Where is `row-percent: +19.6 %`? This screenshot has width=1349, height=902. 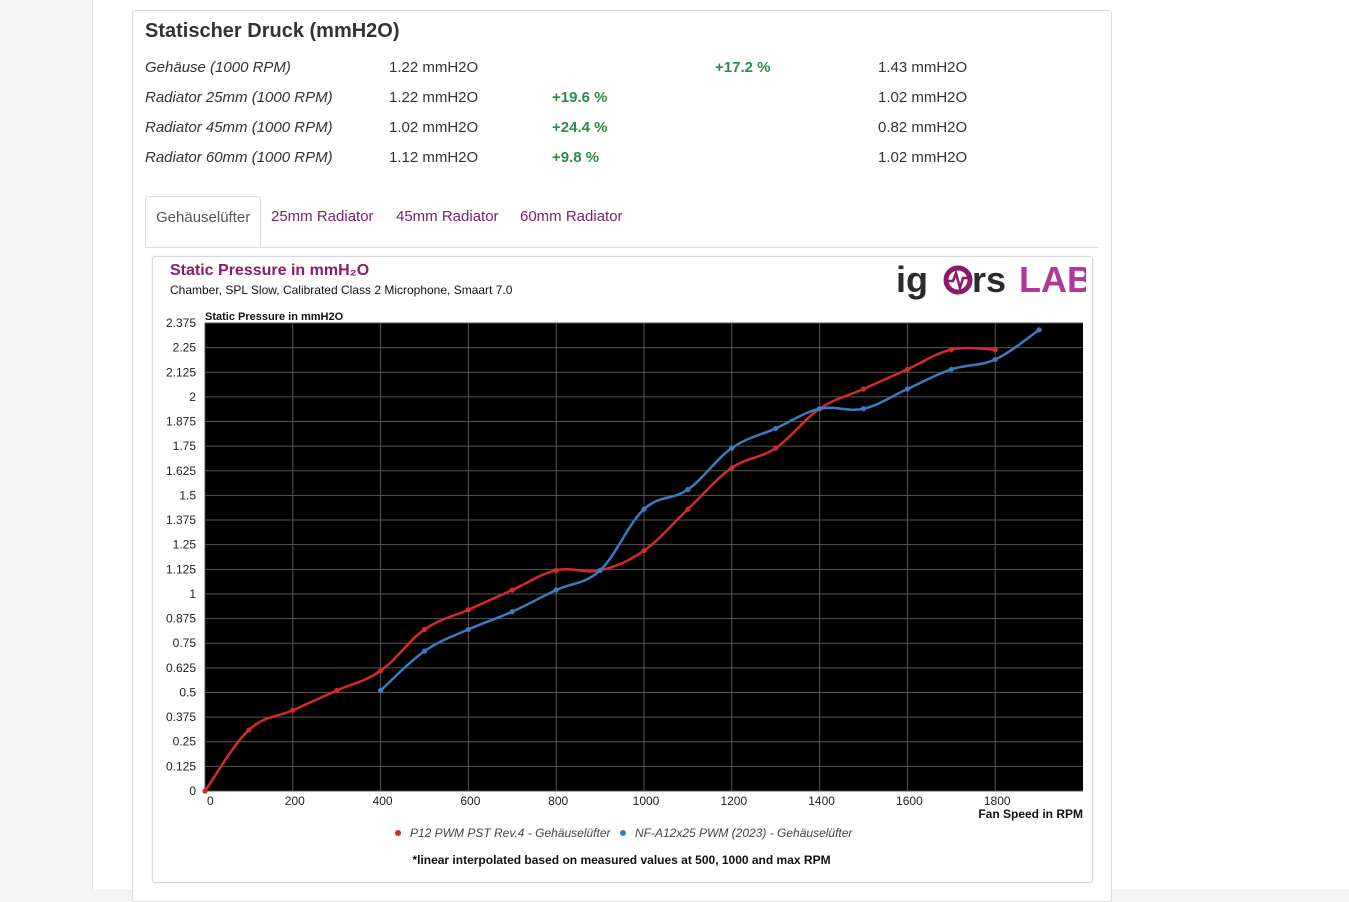
row-percent: +19.6 % is located at coordinates (580, 97).